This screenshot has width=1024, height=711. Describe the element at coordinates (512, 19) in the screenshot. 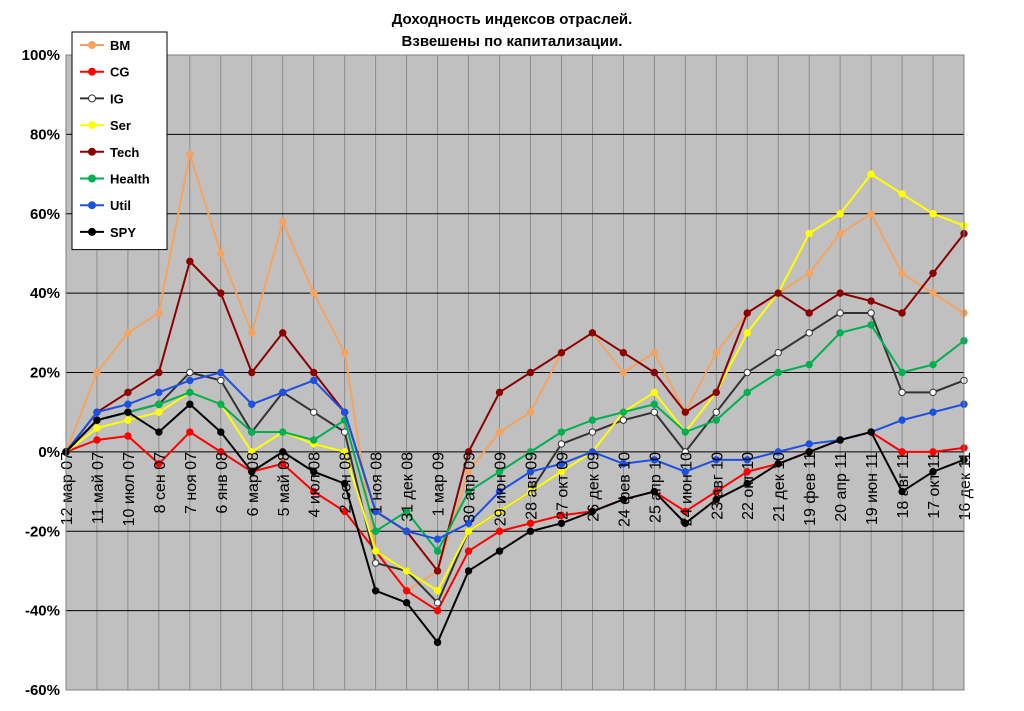

I see `chart-title: Доходность индексов отраслей.` at that location.